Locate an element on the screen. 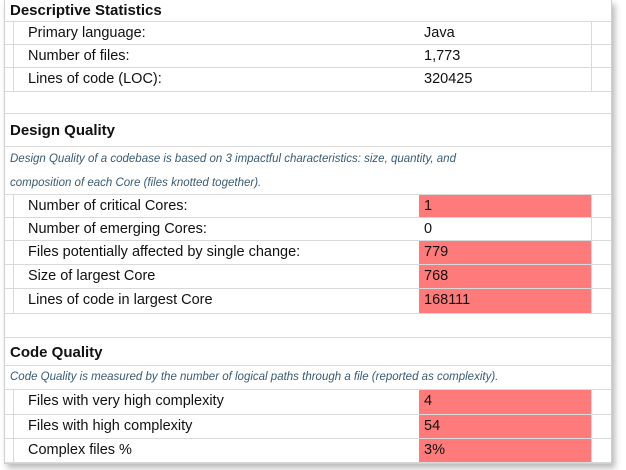 Image resolution: width=626 pixels, height=470 pixels. very-high-complexity-value: 4 is located at coordinates (505, 402).